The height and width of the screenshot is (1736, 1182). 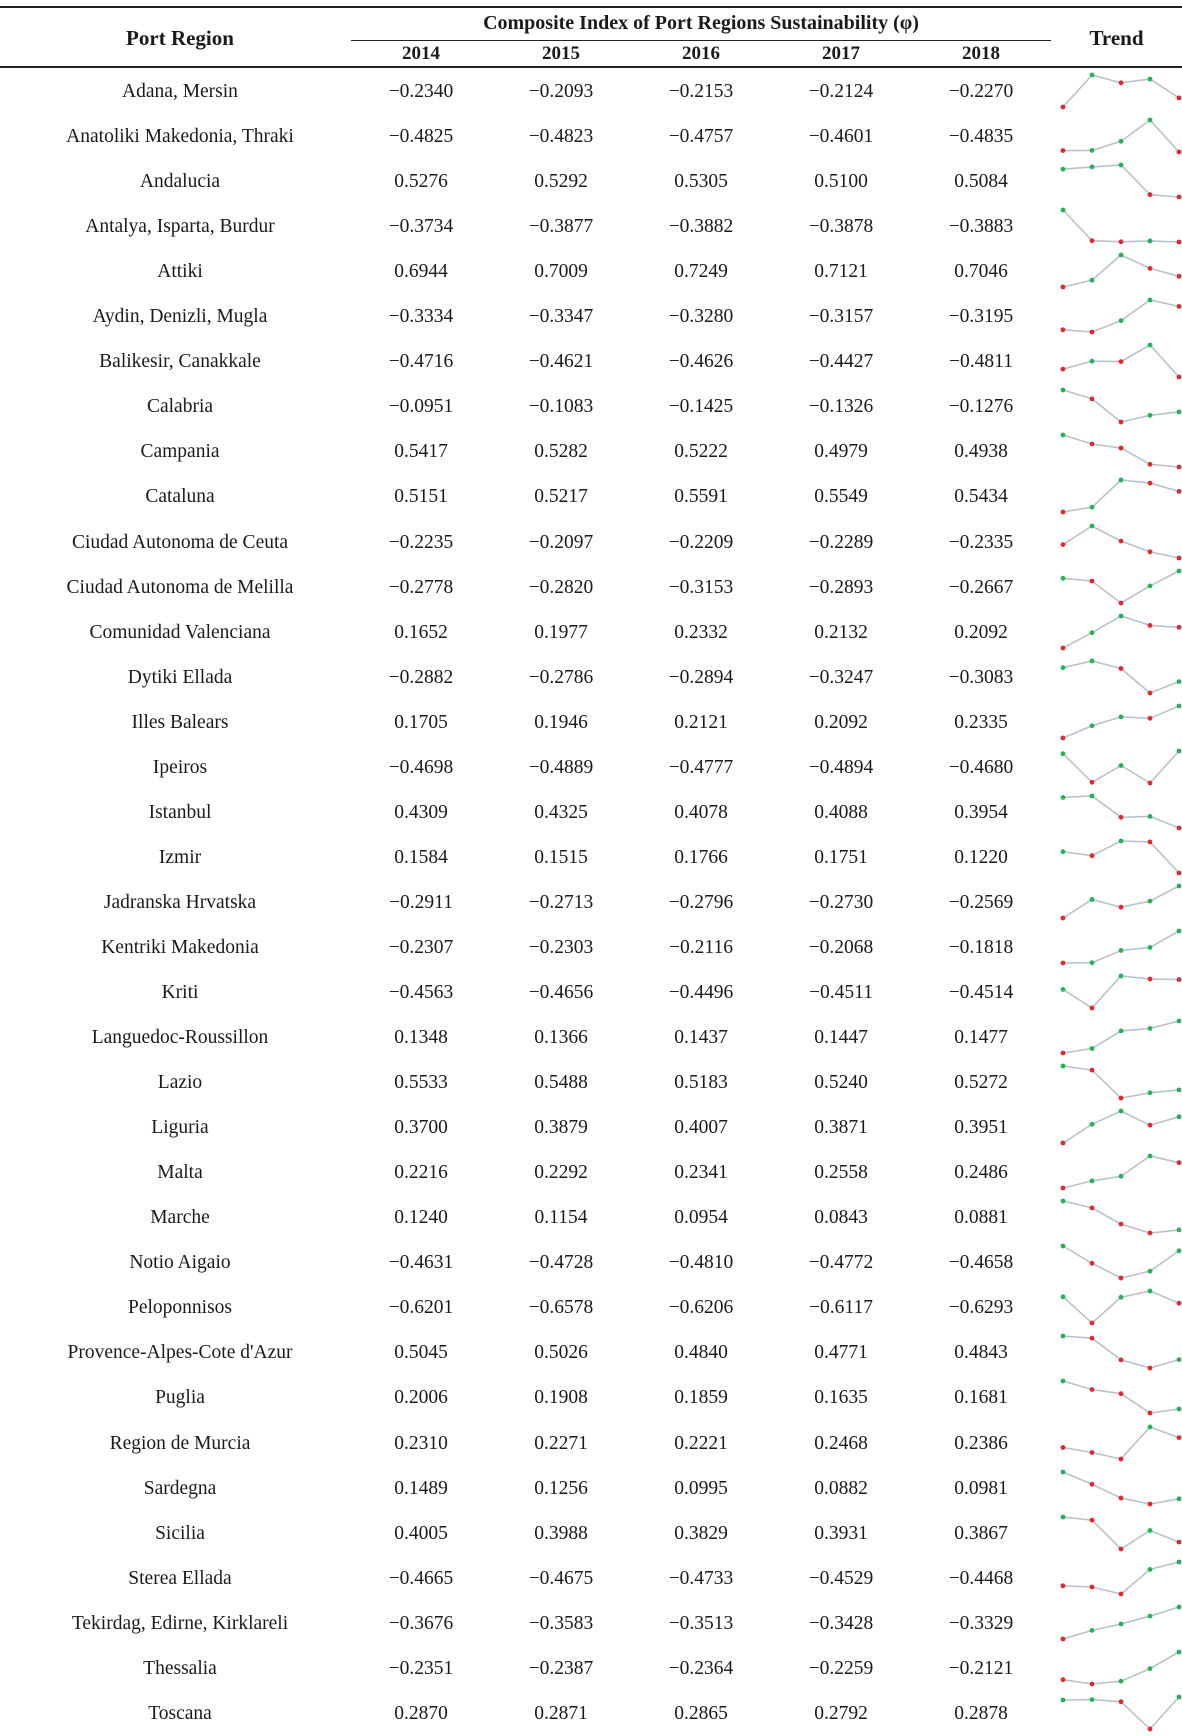 I want to click on value-2016: −0.3153, so click(x=701, y=587).